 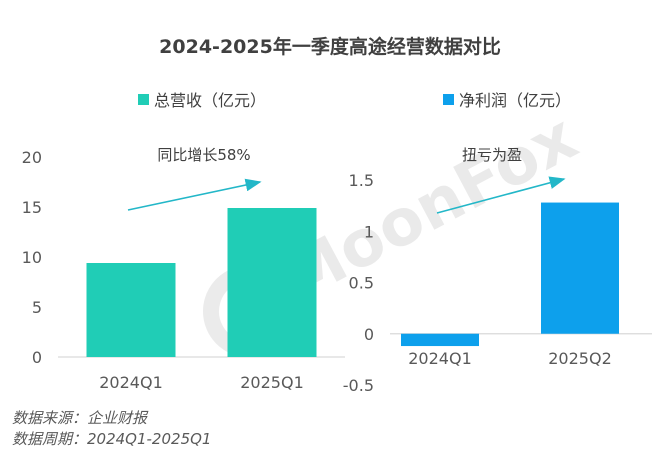 What do you see at coordinates (361, 283) in the screenshot?
I see `y-tick-label: 0.5` at bounding box center [361, 283].